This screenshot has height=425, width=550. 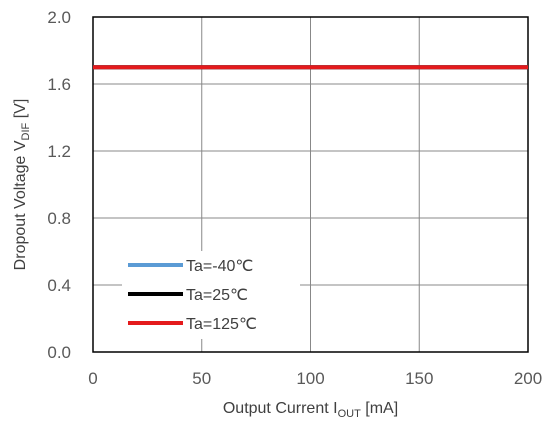 What do you see at coordinates (221, 324) in the screenshot?
I see `legend-label: Ta=125℃` at bounding box center [221, 324].